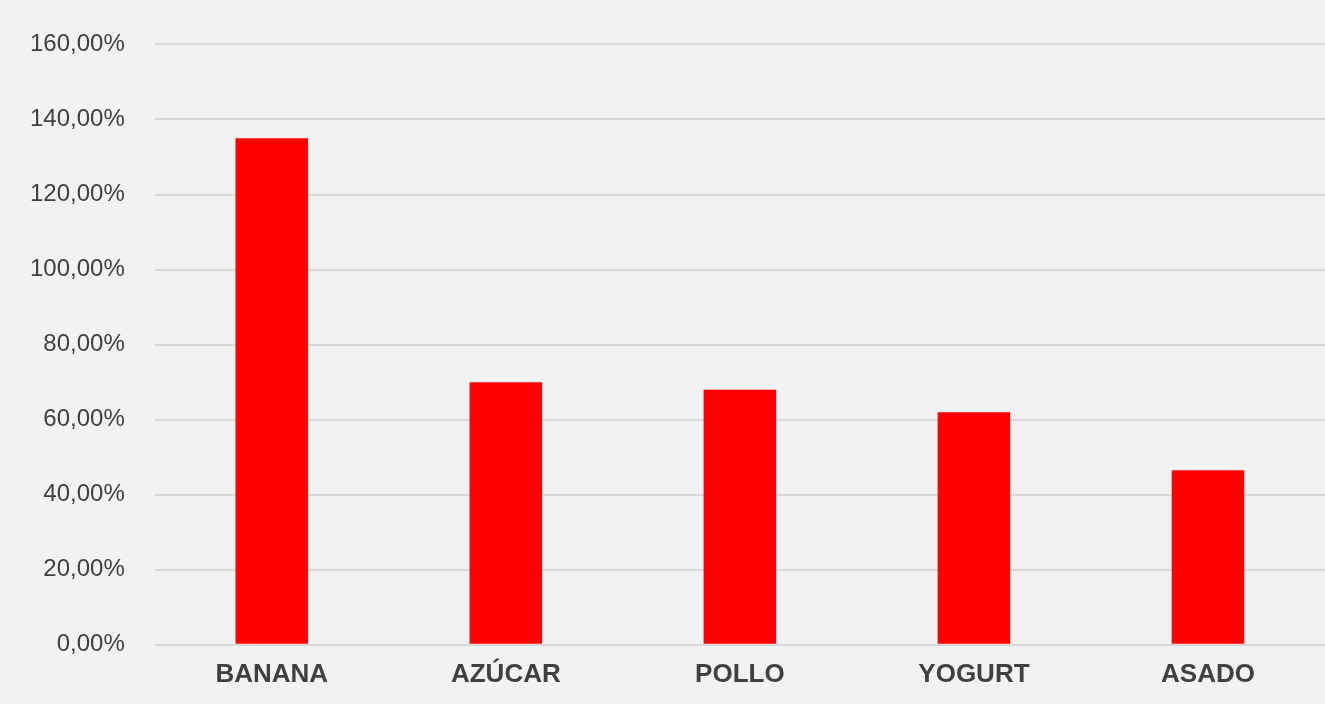 The image size is (1325, 704). I want to click on y-tick-label: 20,00%, so click(84, 568).